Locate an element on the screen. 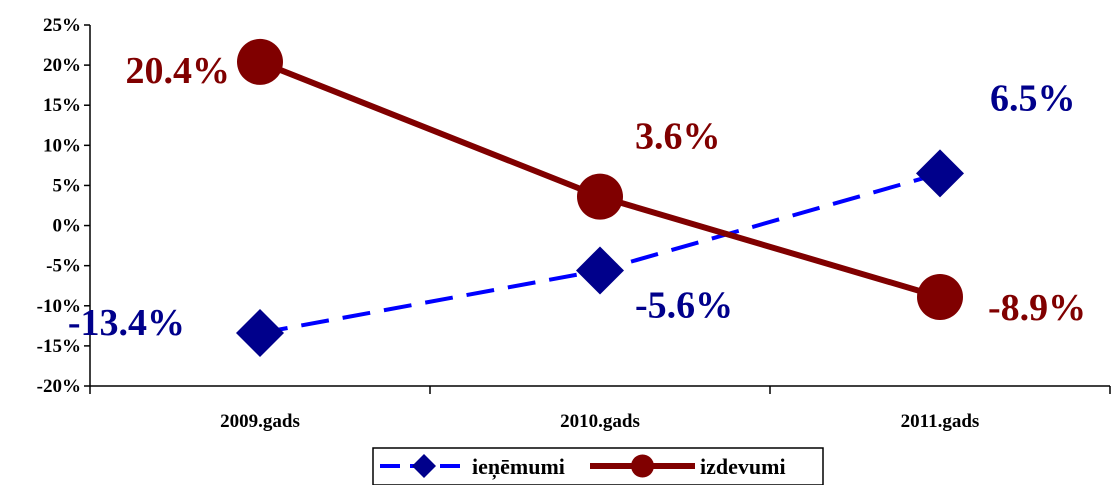 The height and width of the screenshot is (485, 1115). data-label: -8.9% is located at coordinates (1037, 308).